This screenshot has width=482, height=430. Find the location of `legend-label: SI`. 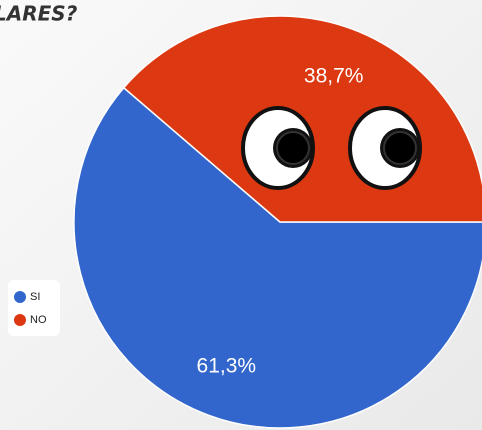

legend-label: SI is located at coordinates (35, 297).